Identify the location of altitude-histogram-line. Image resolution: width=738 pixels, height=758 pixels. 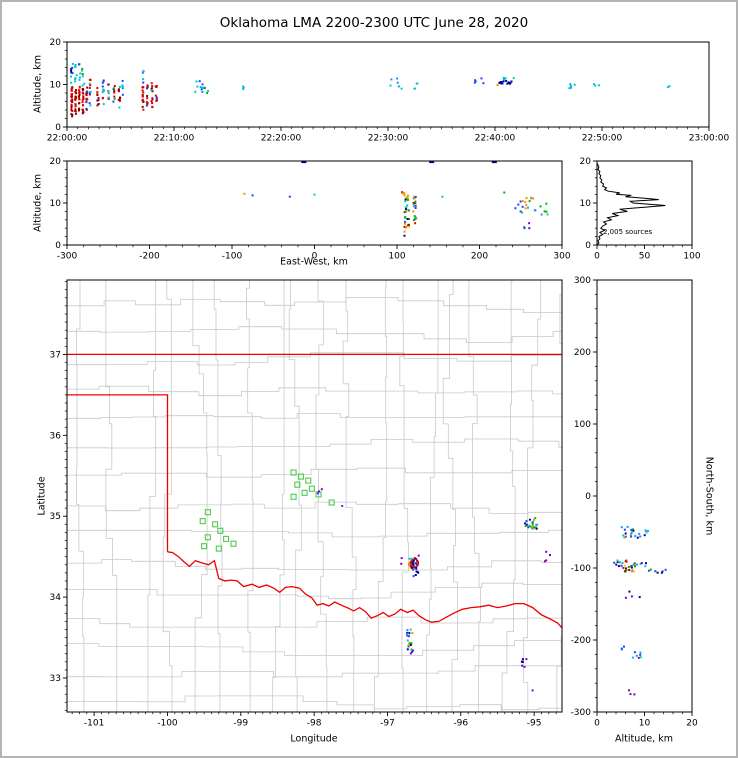
(631, 203).